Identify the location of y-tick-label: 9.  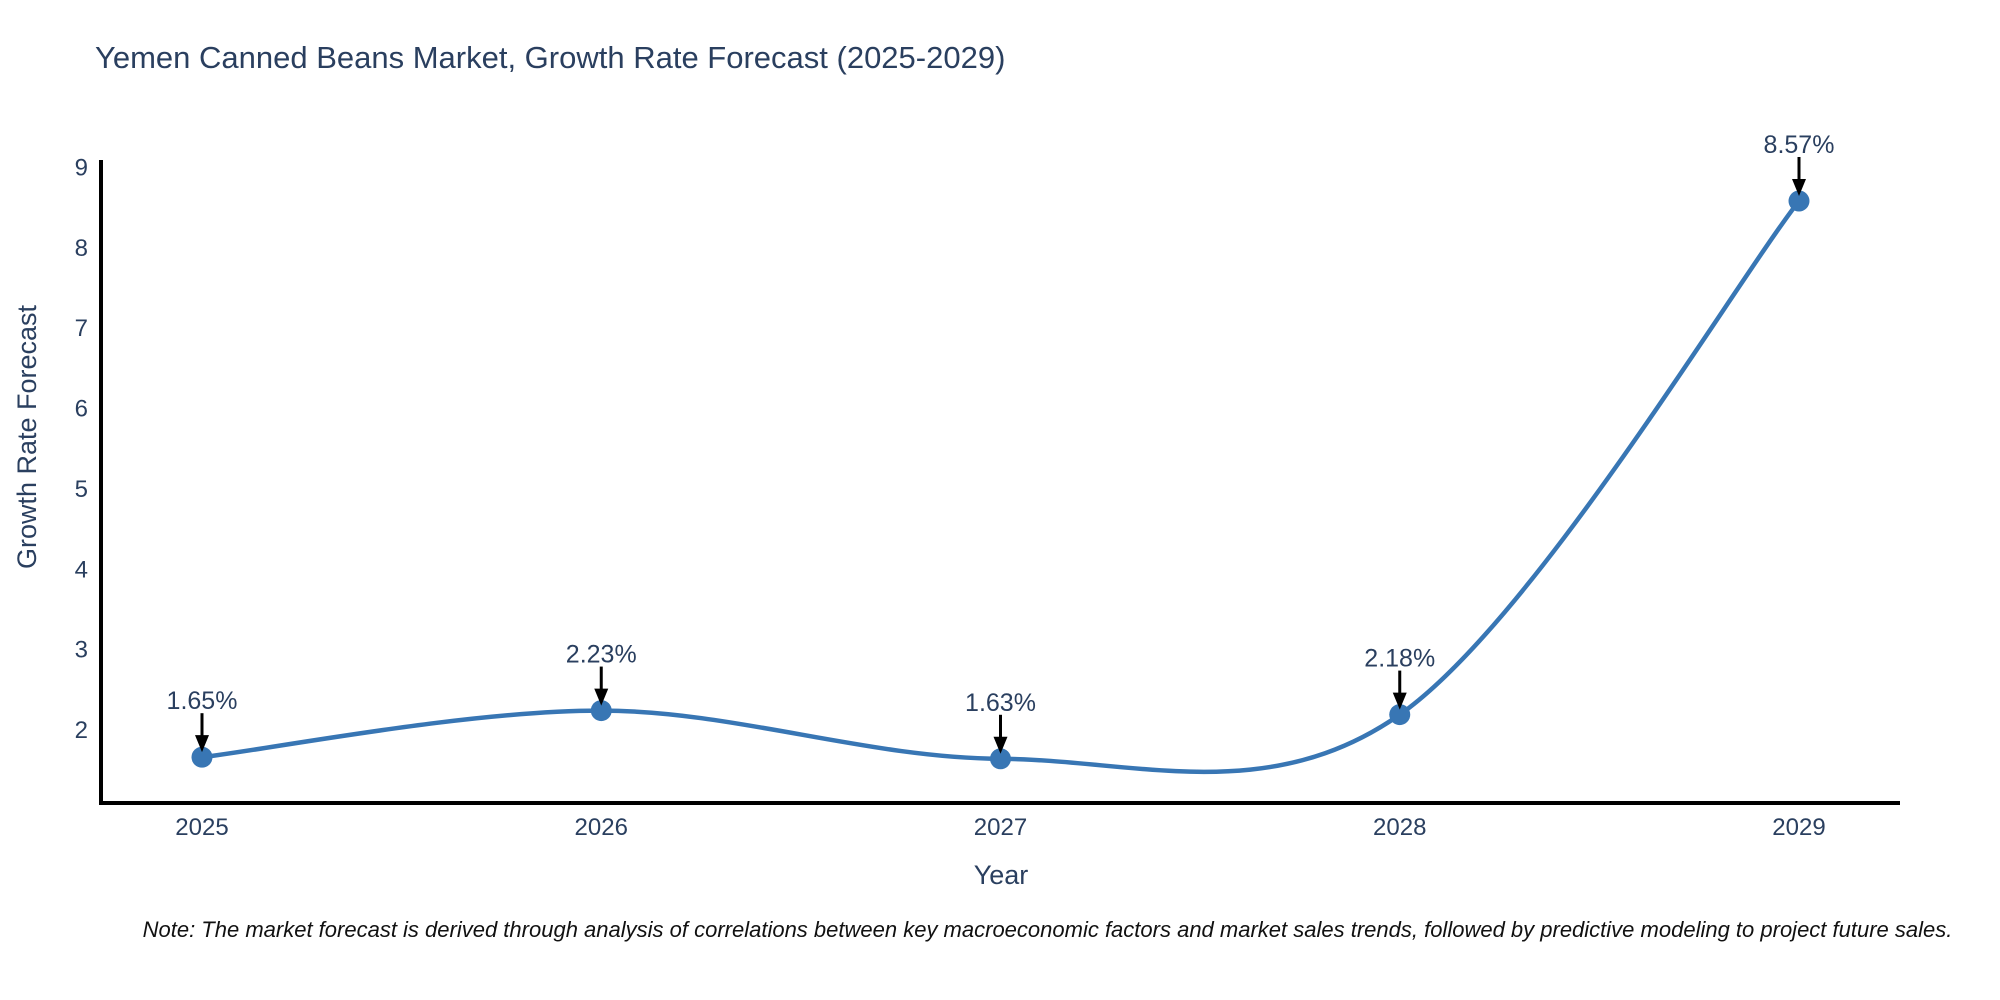
(81, 167).